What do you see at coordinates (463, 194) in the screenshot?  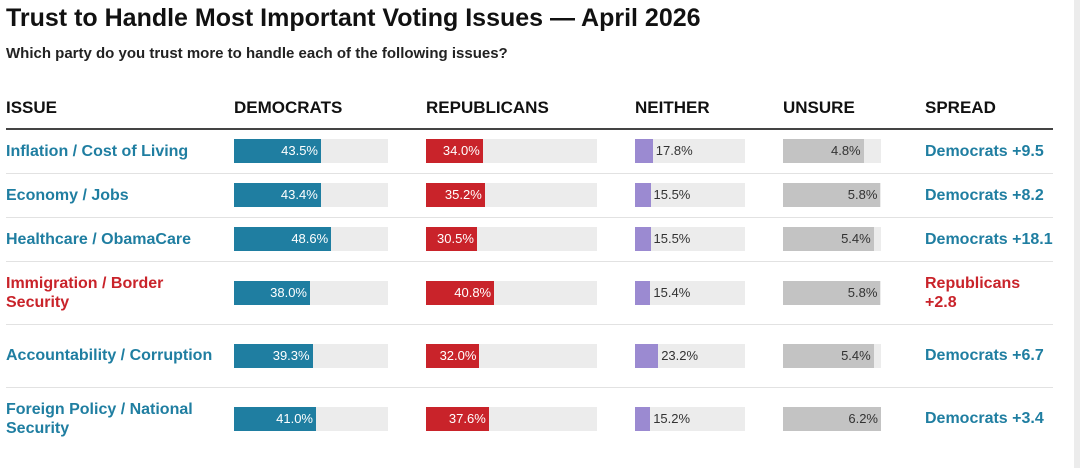 I see `republicans-value-label: 35.2%` at bounding box center [463, 194].